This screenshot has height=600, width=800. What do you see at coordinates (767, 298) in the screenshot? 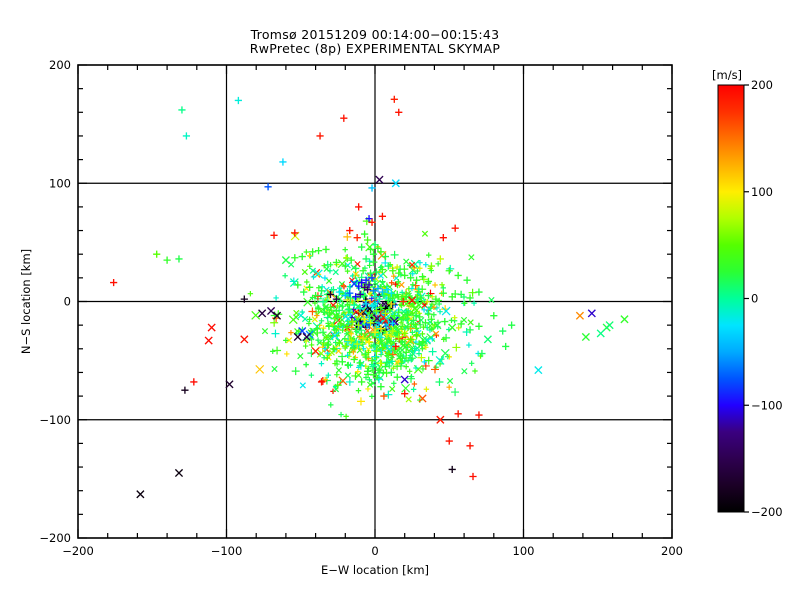
I see `colorbar-tick-labels: 200 100 0 −100 −200` at bounding box center [767, 298].